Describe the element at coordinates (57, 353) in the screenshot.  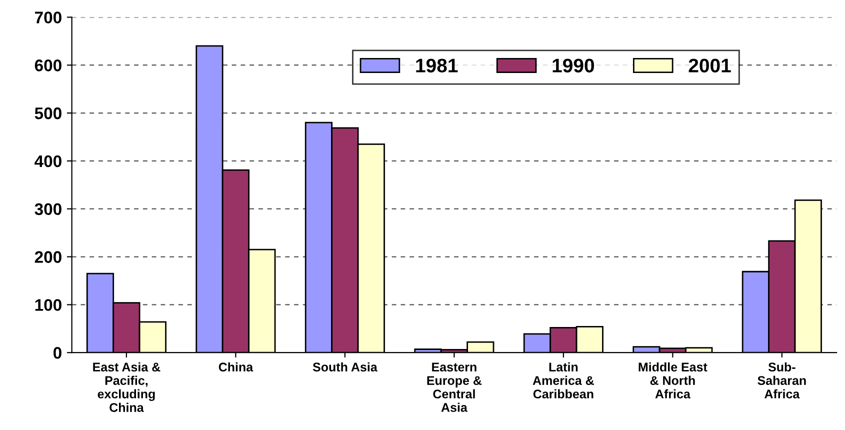
I see `y-tick-label: 0` at that location.